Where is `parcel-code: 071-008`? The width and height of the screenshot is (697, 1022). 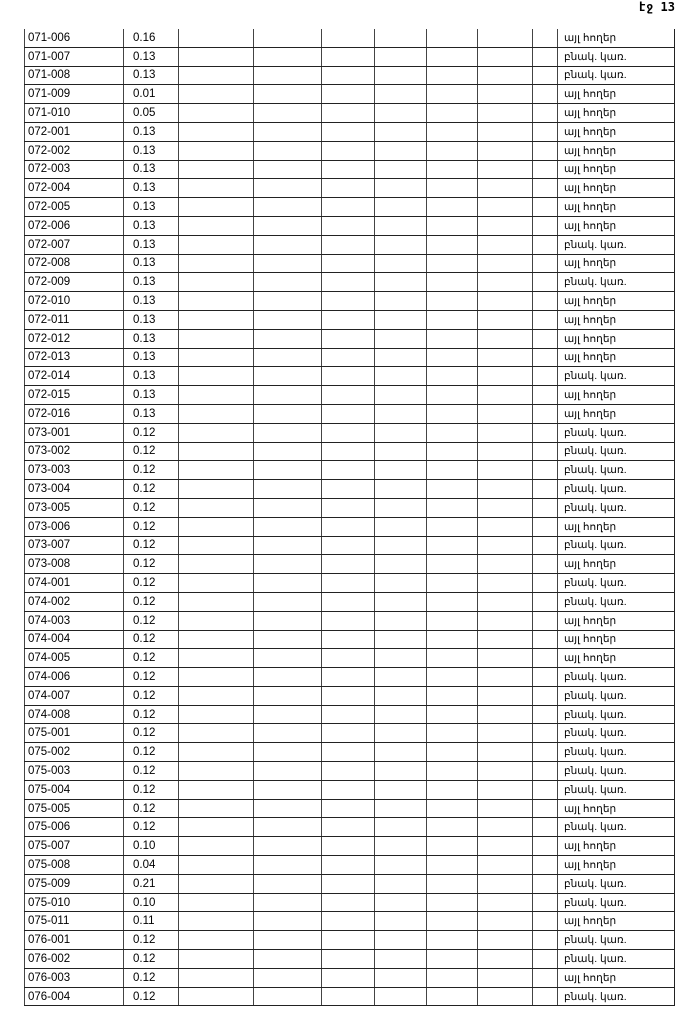 parcel-code: 071-008 is located at coordinates (74, 76).